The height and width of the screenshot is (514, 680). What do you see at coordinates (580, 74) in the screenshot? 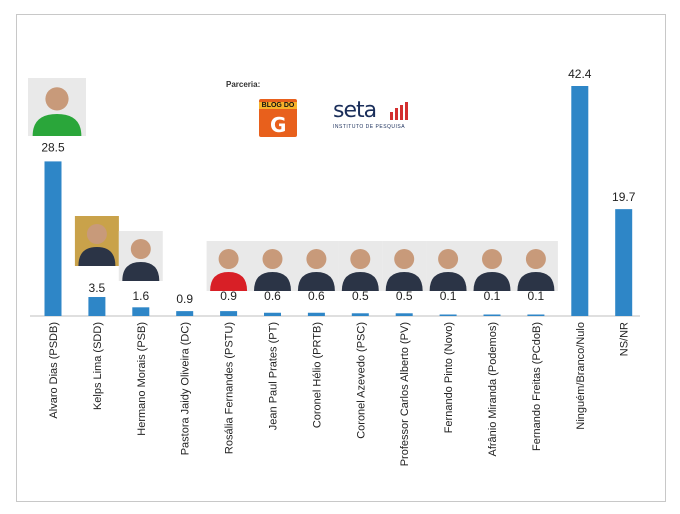
I see `value-label-12: 42.4` at bounding box center [580, 74].